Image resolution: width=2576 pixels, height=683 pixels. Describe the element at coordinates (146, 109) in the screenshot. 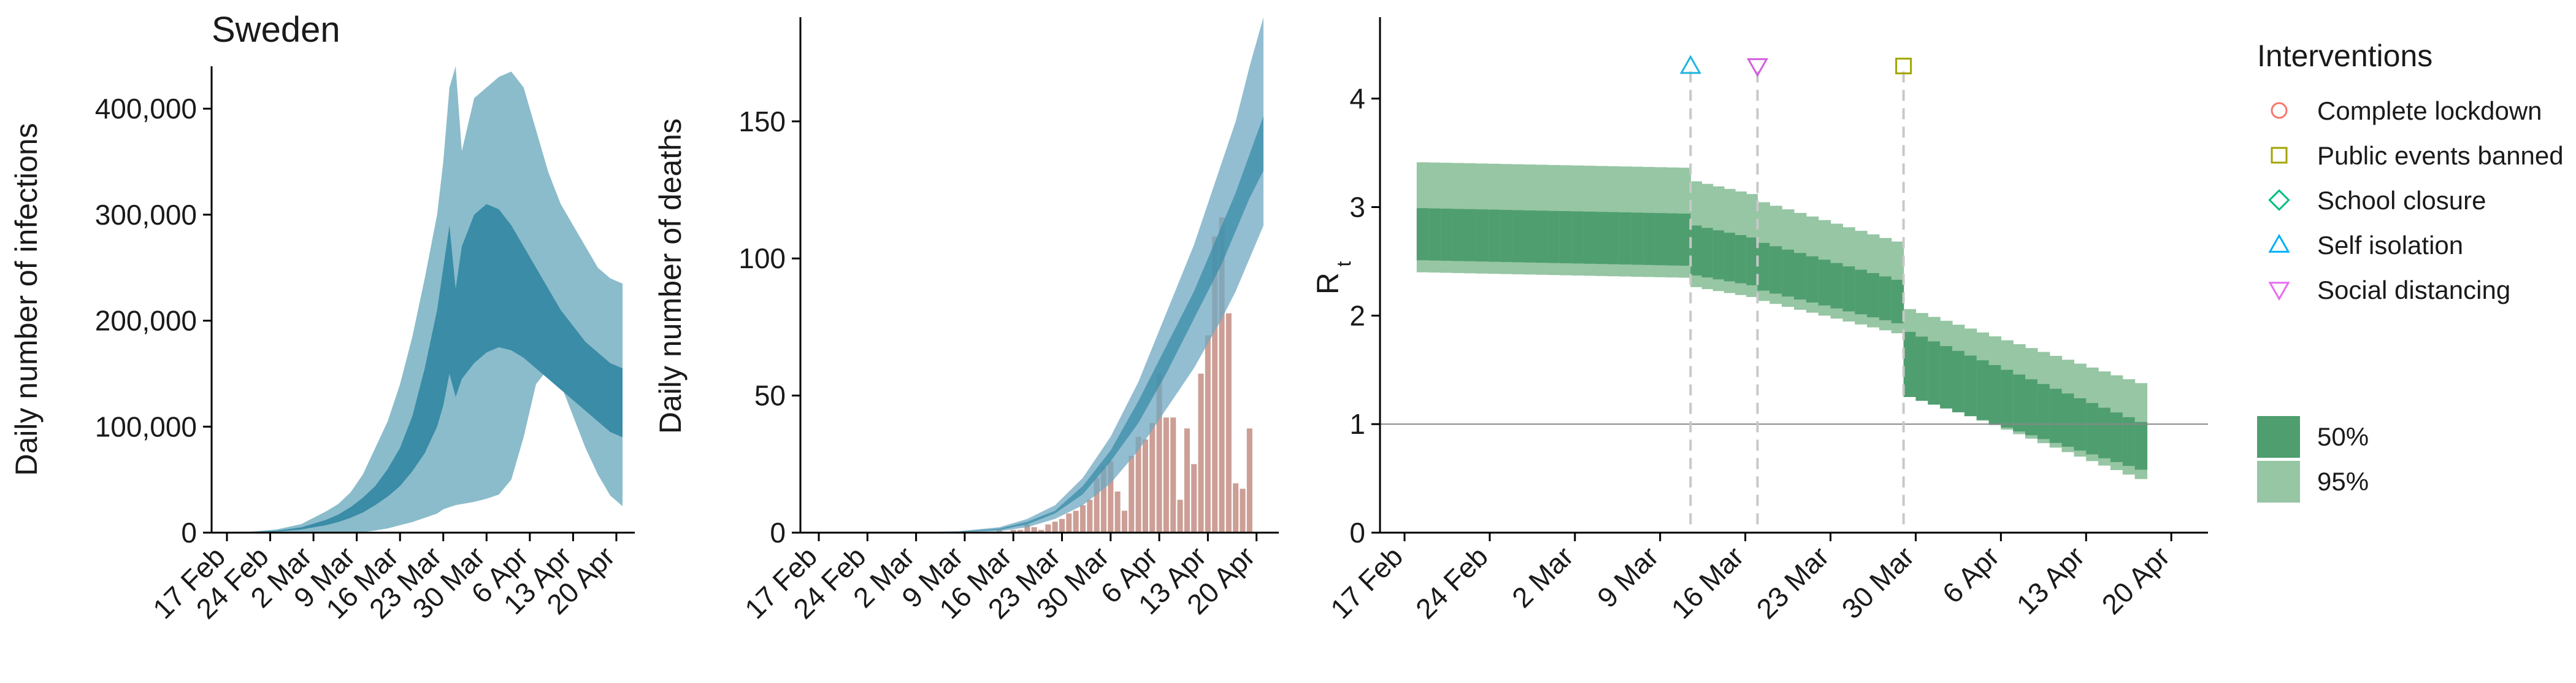

I see `y-tick-label: 400,000` at that location.